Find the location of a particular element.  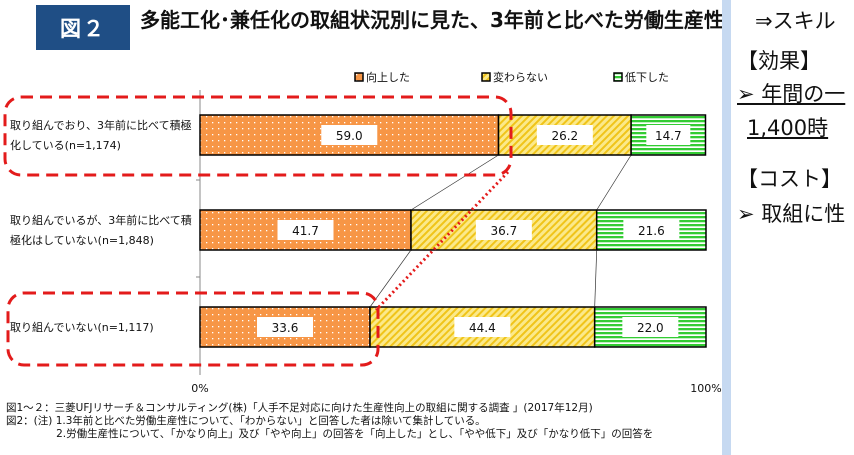

panel-text: ⇒スキル is located at coordinates (795, 21).